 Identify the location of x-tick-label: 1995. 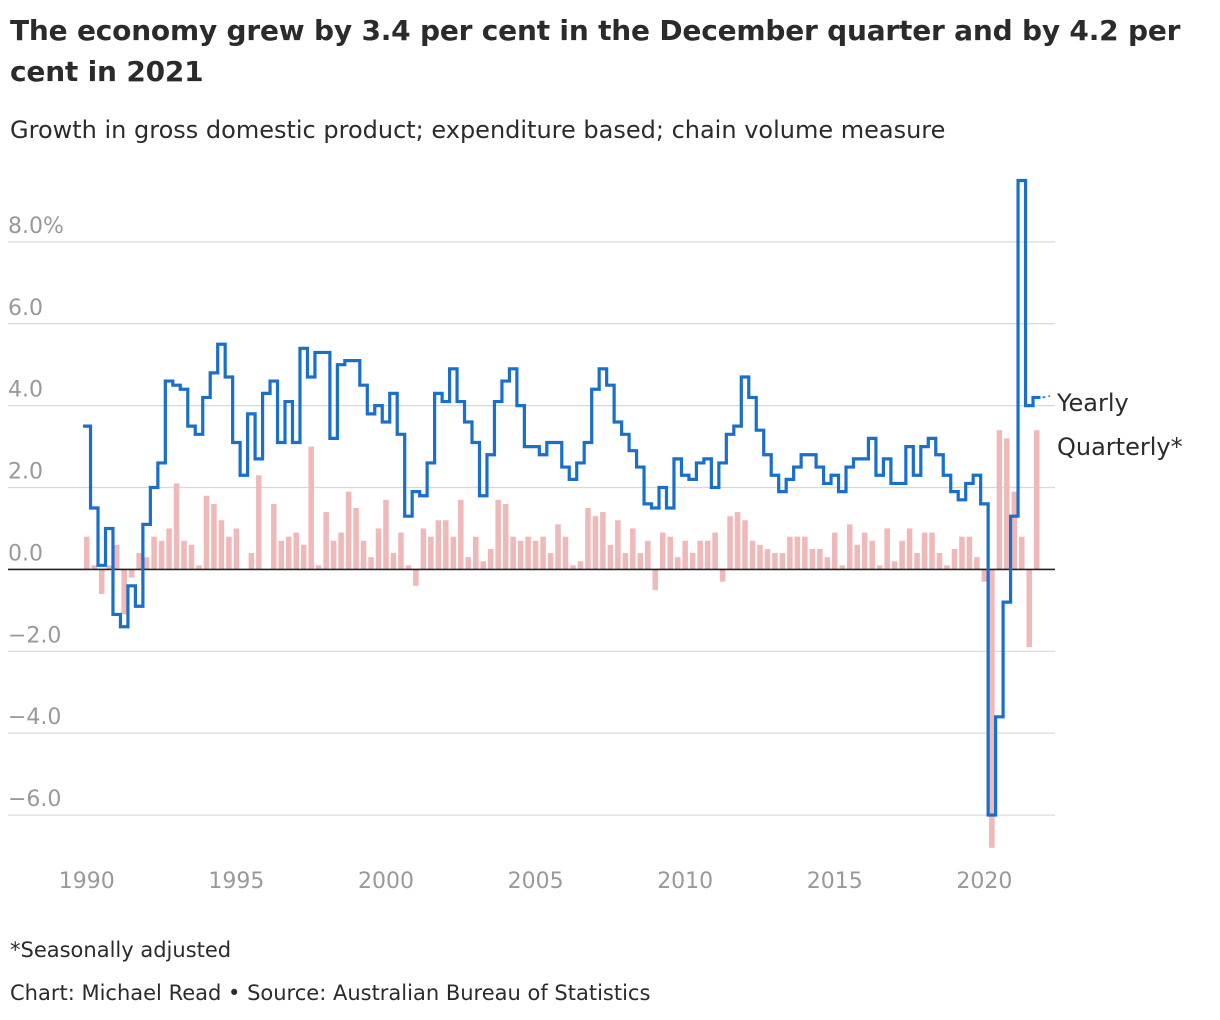
(236, 881).